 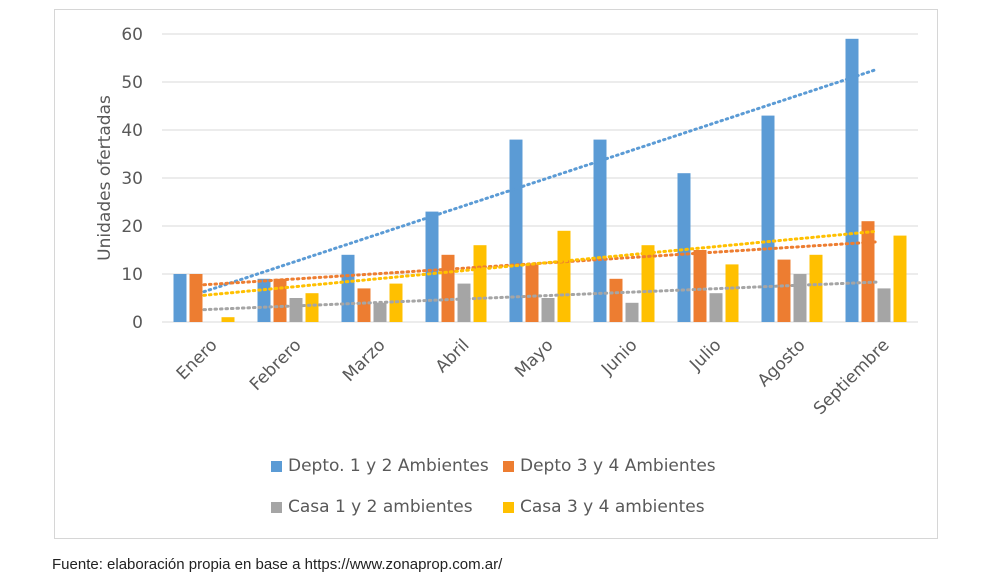 What do you see at coordinates (364, 360) in the screenshot?
I see `x-tick-label: Marzo` at bounding box center [364, 360].